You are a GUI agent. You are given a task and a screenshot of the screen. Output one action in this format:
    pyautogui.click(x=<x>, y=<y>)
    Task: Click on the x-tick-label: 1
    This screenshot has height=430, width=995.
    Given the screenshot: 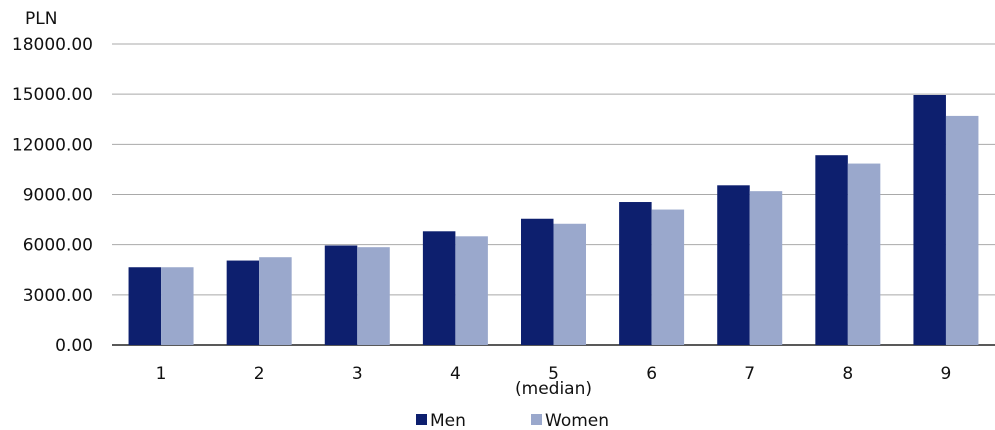 What is the action you would take?
    pyautogui.click(x=161, y=374)
    